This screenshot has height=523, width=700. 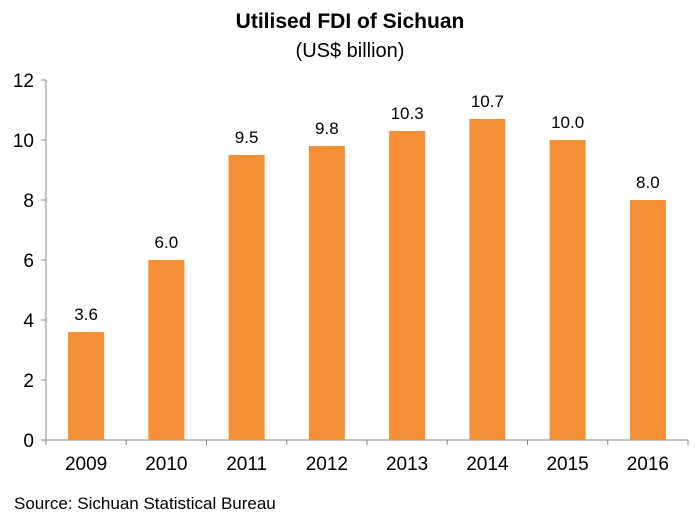 What do you see at coordinates (28, 441) in the screenshot?
I see `y-tick-label: 0` at bounding box center [28, 441].